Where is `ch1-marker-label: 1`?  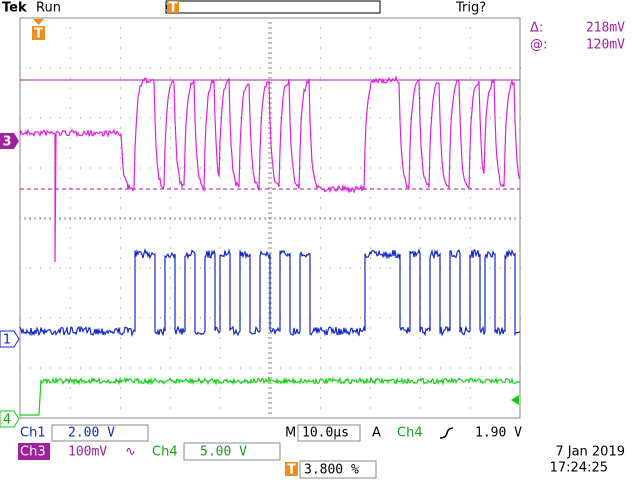
ch1-marker-label: 1 is located at coordinates (7, 340).